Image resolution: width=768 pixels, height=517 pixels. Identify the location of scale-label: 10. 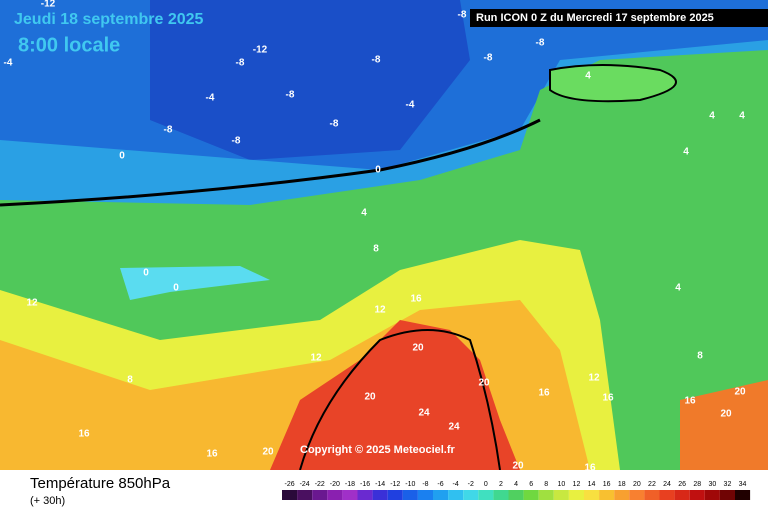
(561, 484).